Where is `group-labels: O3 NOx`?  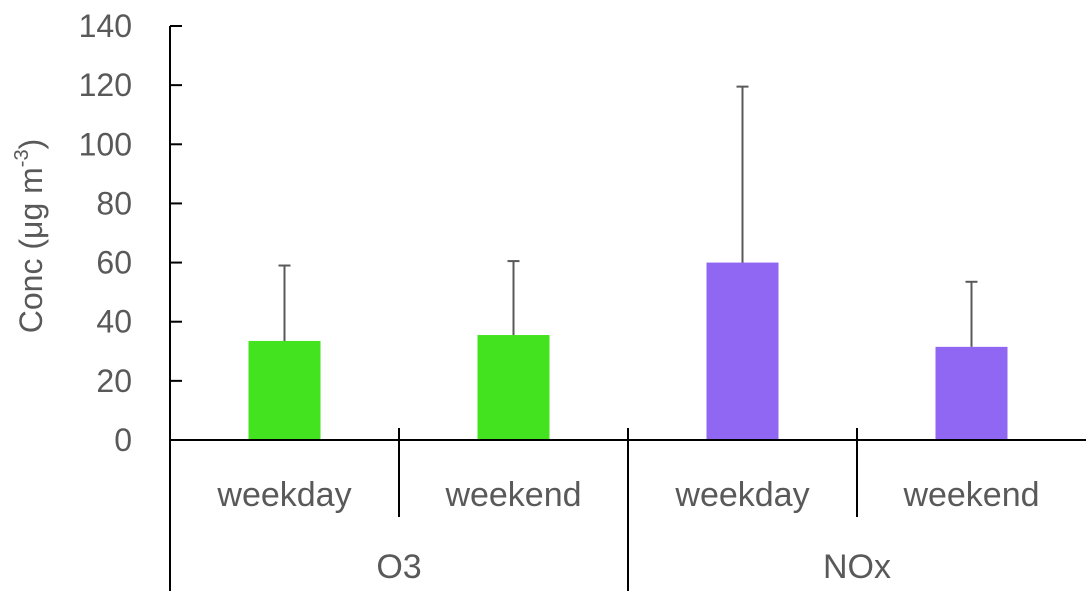
group-labels: O3 NOx is located at coordinates (633, 567).